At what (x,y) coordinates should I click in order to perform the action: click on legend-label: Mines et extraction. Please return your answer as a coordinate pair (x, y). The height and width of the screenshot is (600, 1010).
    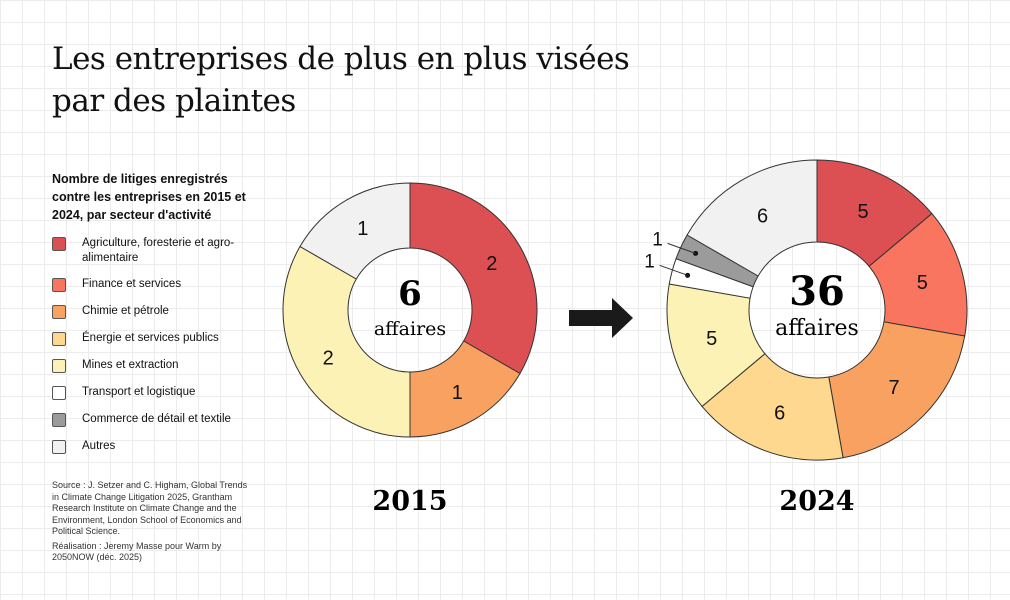
    Looking at the image, I should click on (130, 365).